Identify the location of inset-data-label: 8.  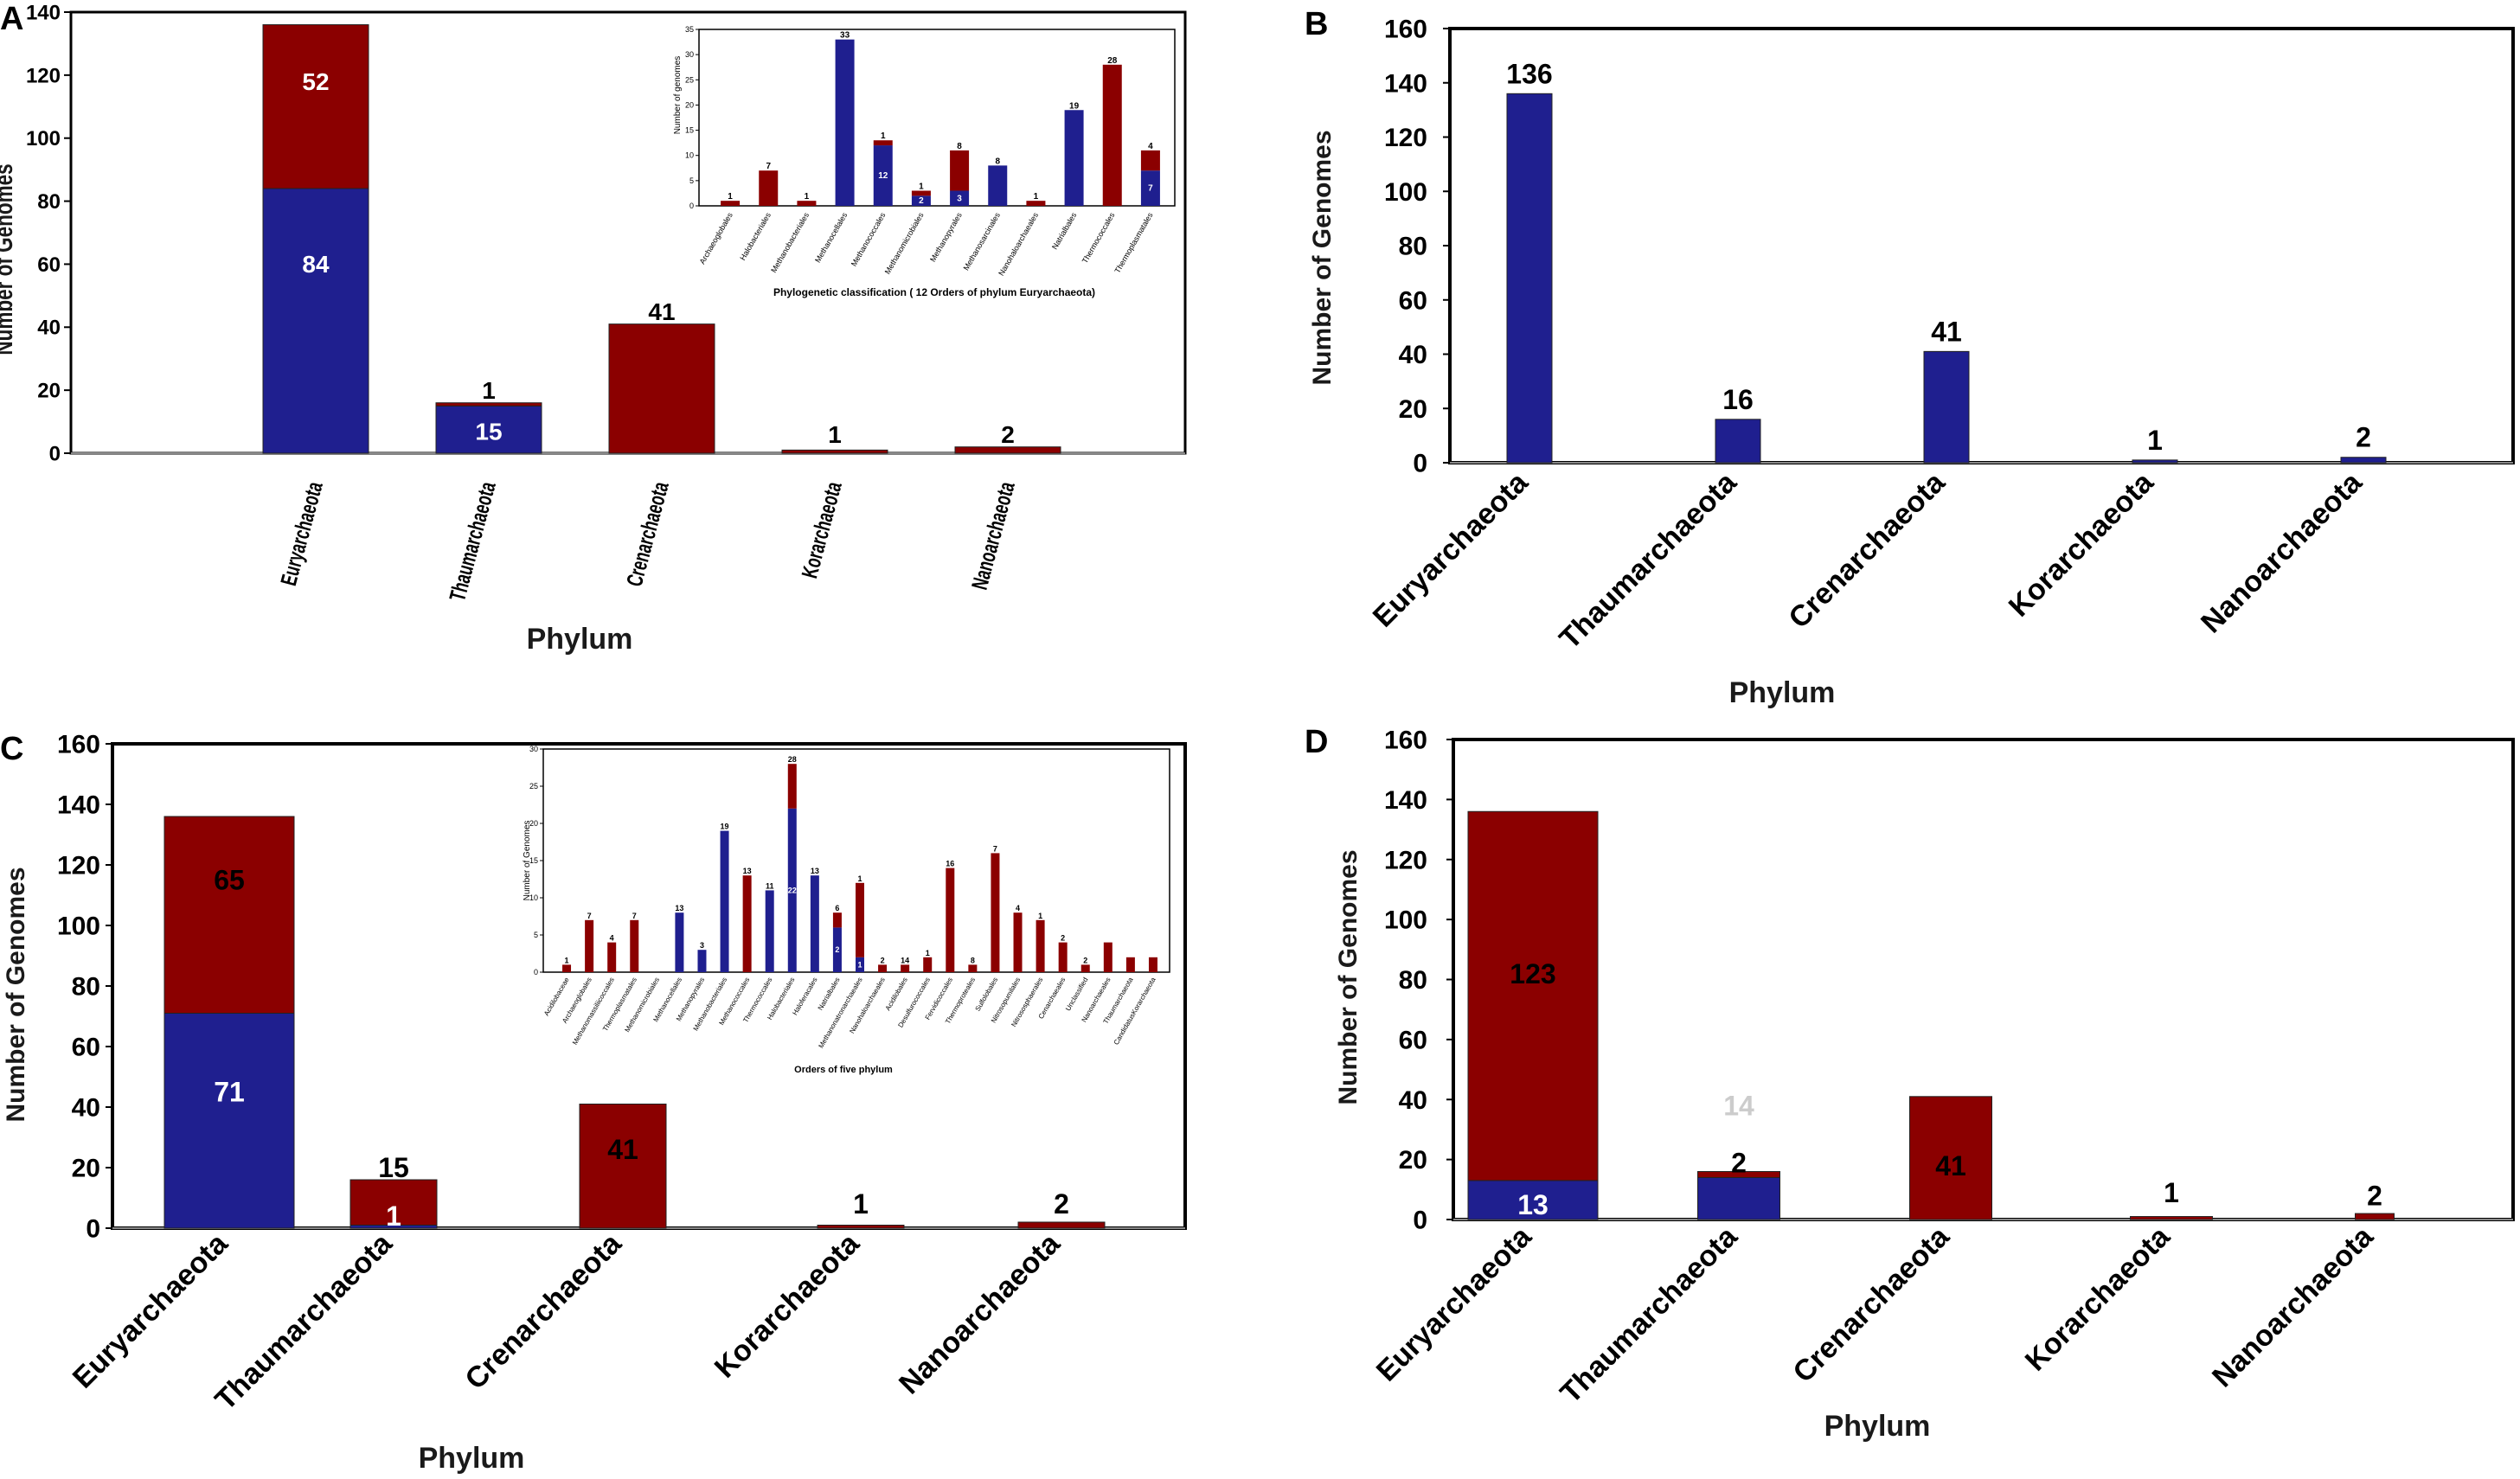
(997, 161).